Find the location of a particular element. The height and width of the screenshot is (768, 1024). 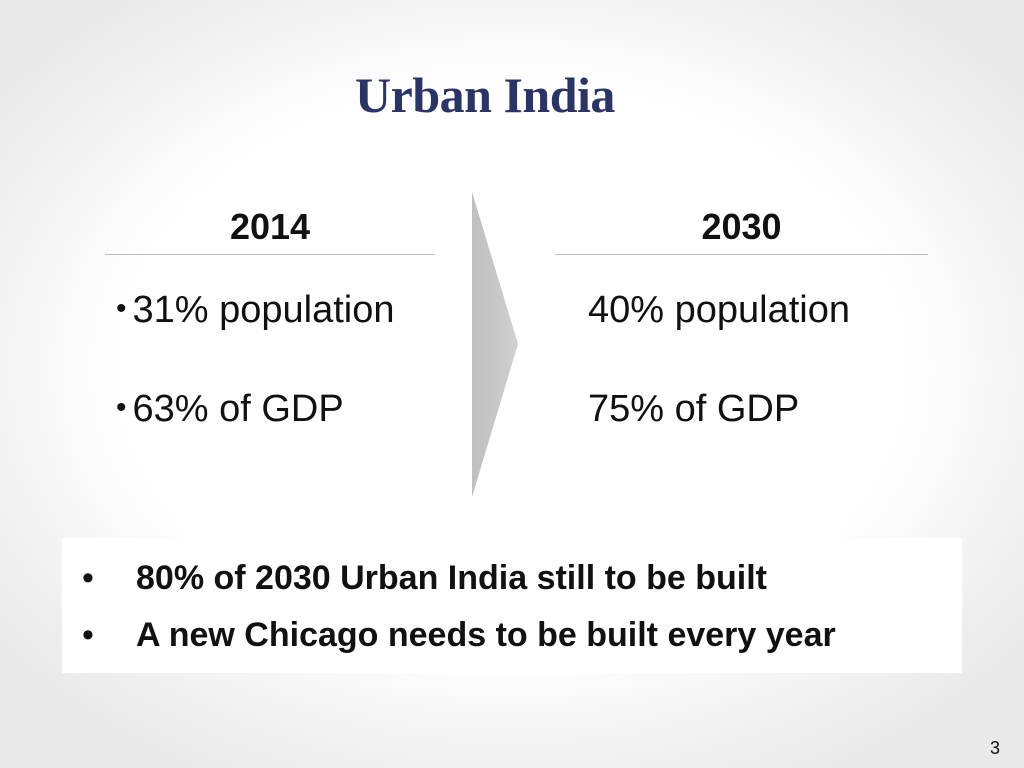

left-column-divider is located at coordinates (270, 254).